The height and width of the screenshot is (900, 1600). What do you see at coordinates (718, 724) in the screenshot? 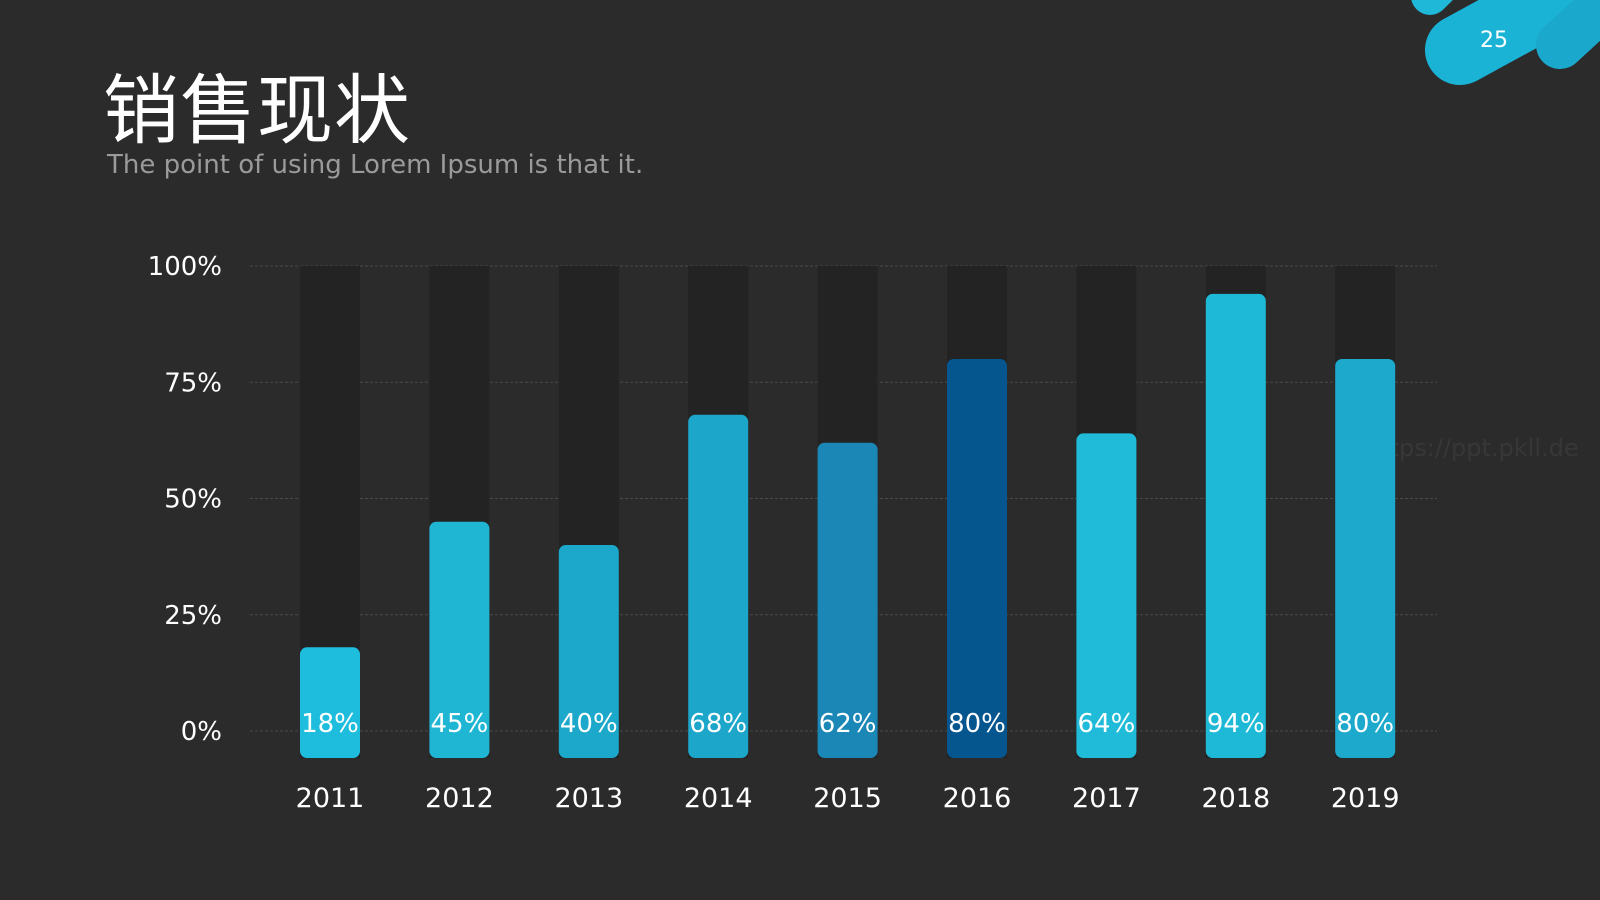
I see `bar-value-label: 68%` at bounding box center [718, 724].